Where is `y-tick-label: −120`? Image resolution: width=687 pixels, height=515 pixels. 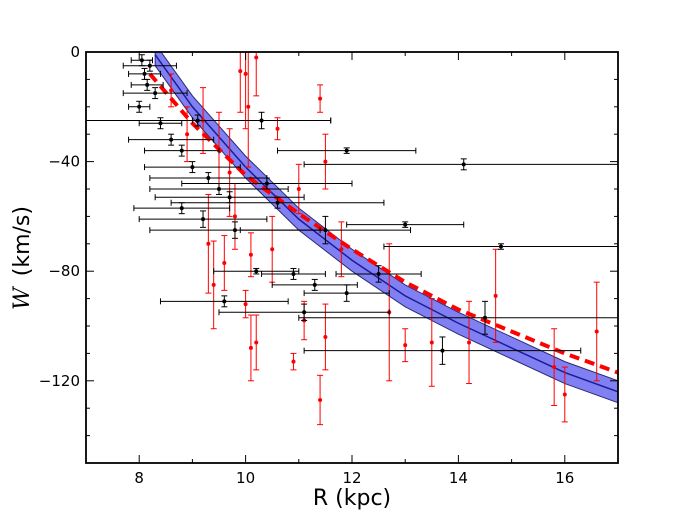
y-tick-label: −120 is located at coordinates (59, 381).